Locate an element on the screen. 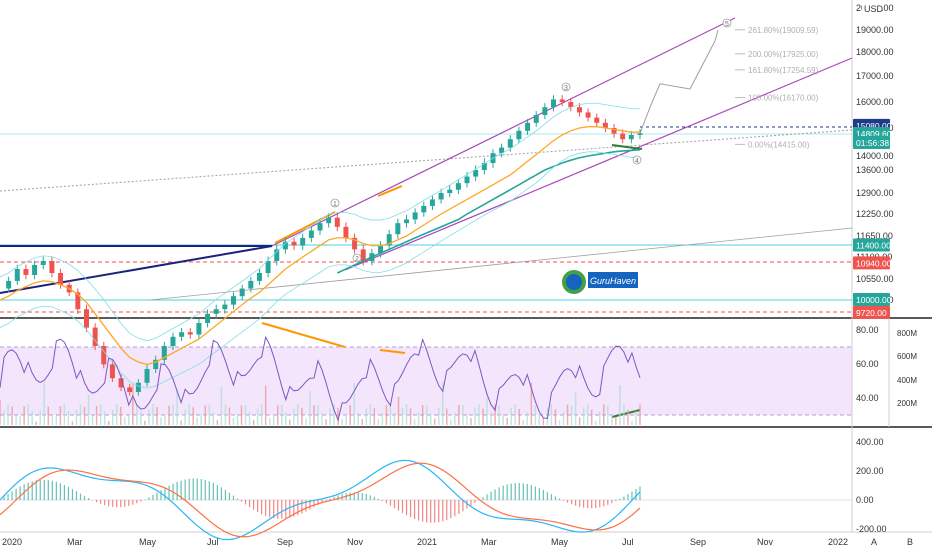  time-axis-label: Jul is located at coordinates (213, 542).